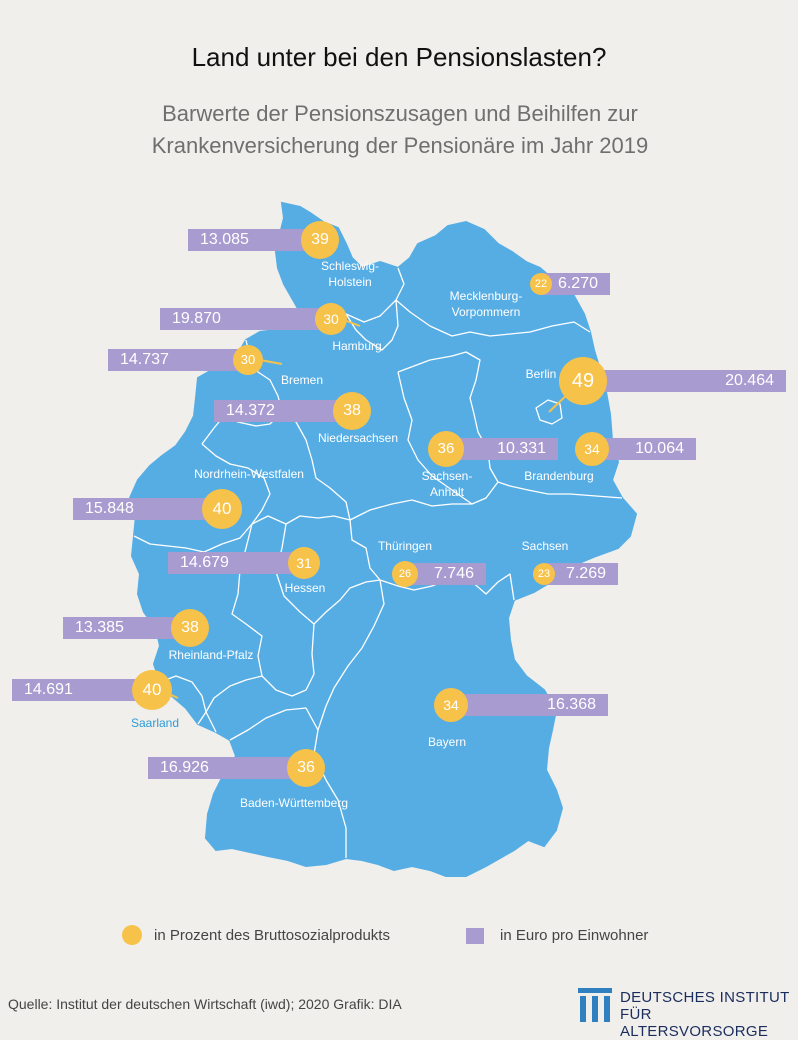 The height and width of the screenshot is (1040, 798). What do you see at coordinates (250, 410) in the screenshot?
I see `euro-value-ni: 14.372` at bounding box center [250, 410].